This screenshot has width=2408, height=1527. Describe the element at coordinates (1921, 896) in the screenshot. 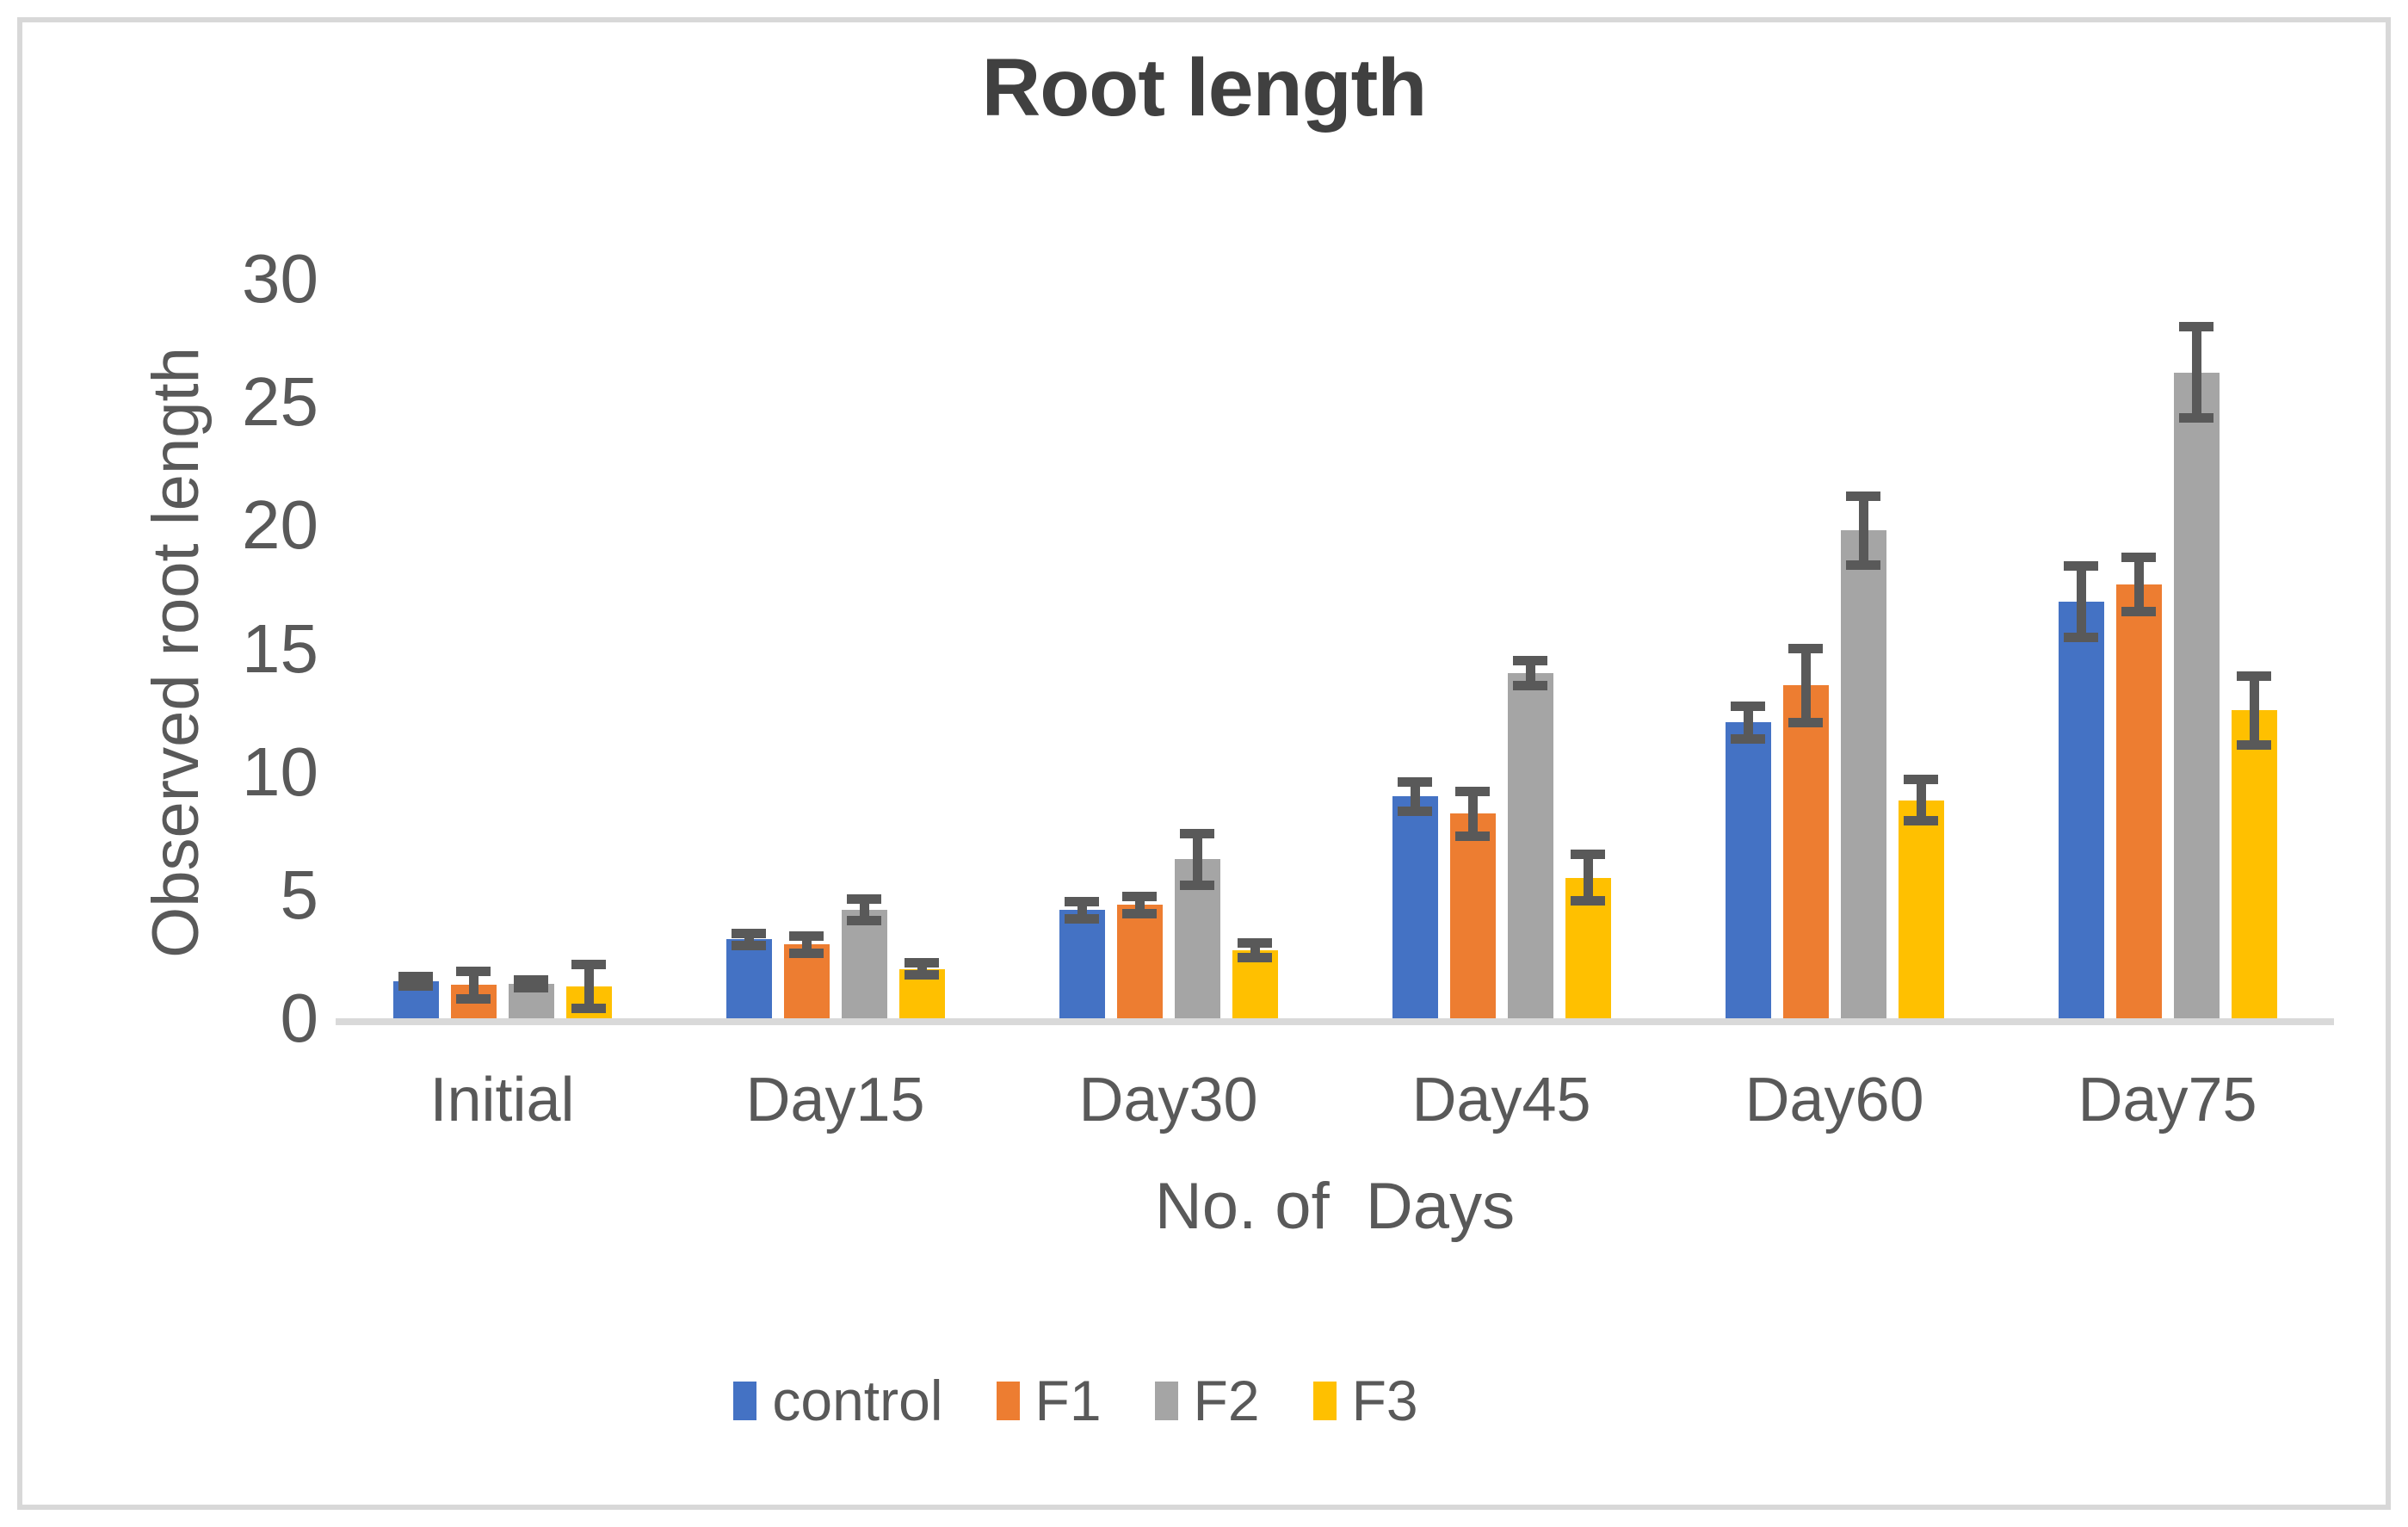

I see `bar-F3-day60` at that location.